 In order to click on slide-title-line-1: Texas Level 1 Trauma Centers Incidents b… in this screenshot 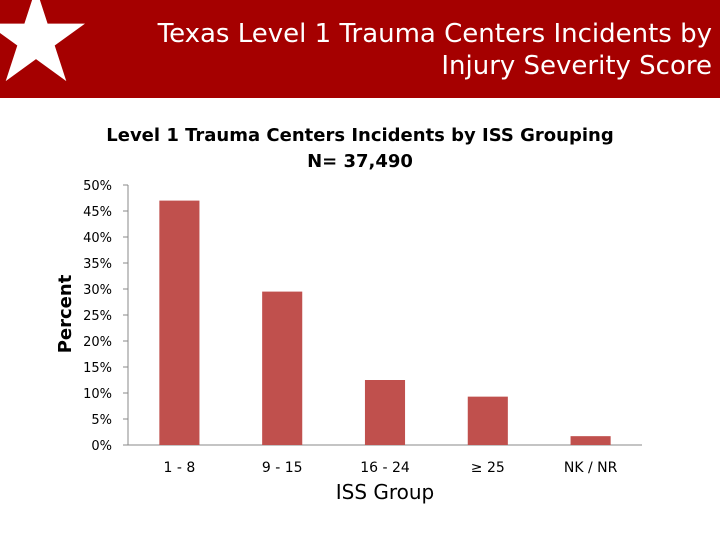, I will do `click(434, 34)`.